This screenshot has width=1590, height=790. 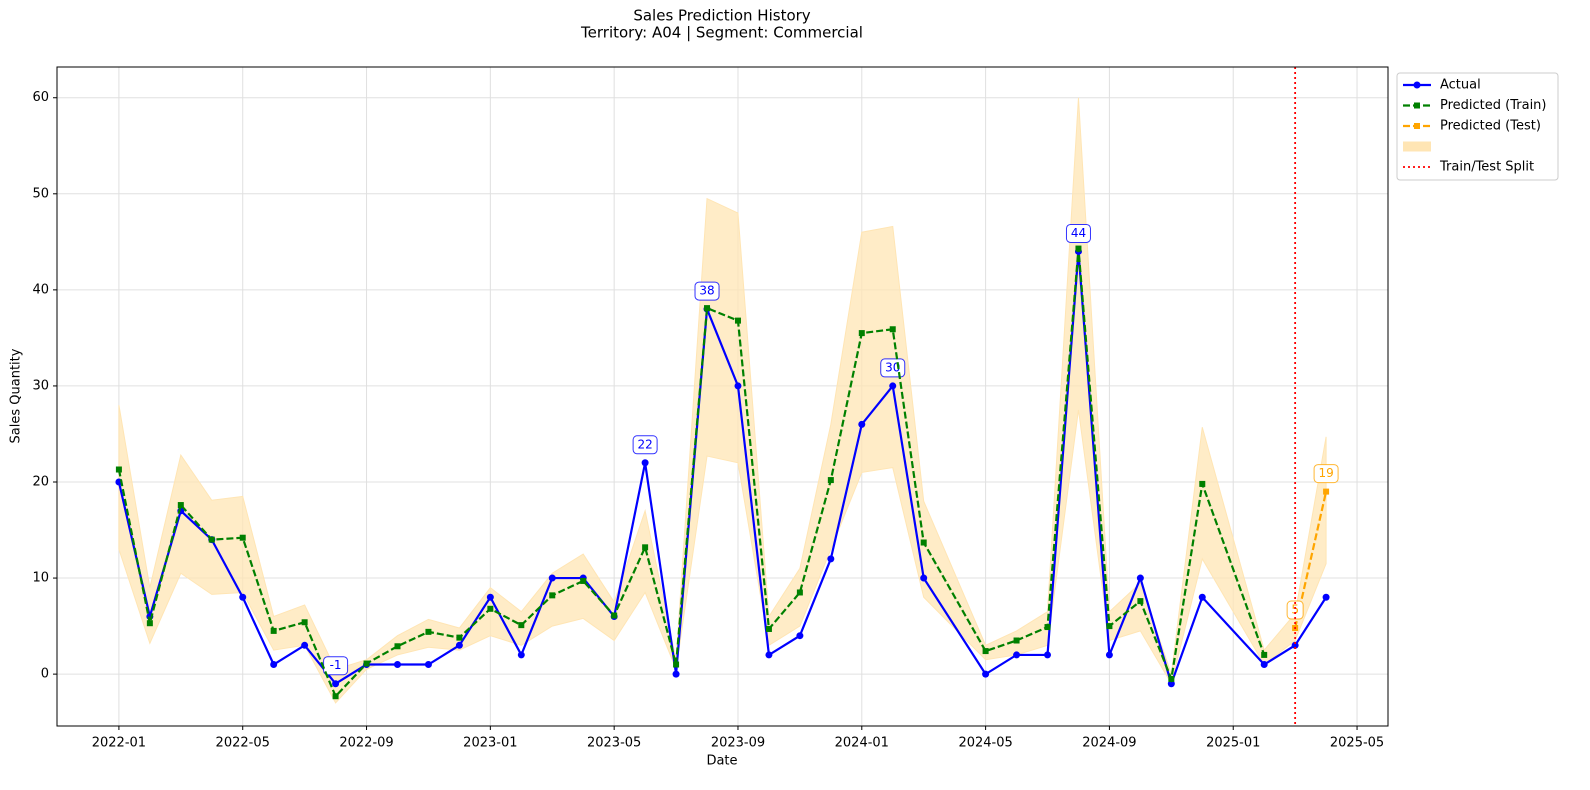 I want to click on x-tick-label: 2025-01, so click(x=1233, y=743).